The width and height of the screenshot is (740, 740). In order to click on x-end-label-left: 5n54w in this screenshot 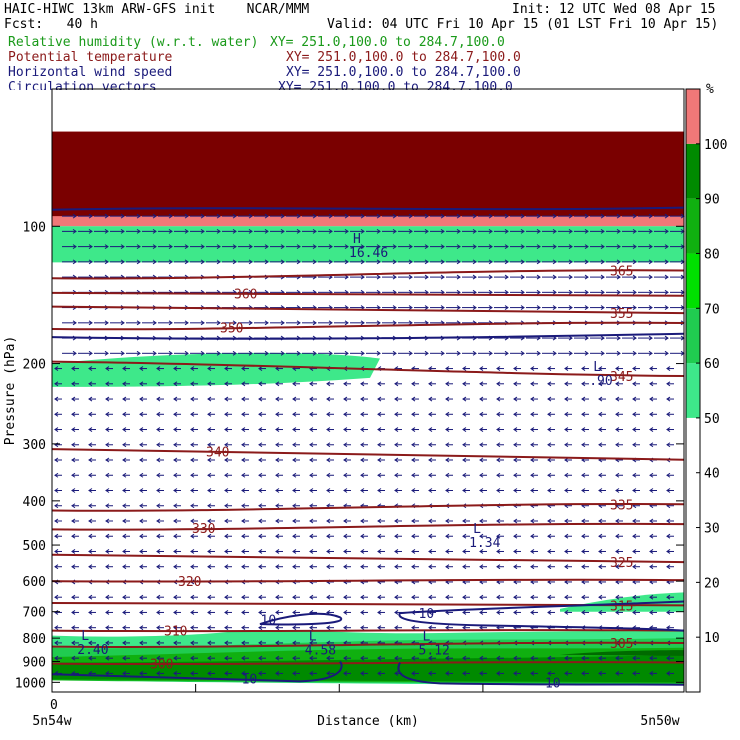, I will do `click(51, 721)`.